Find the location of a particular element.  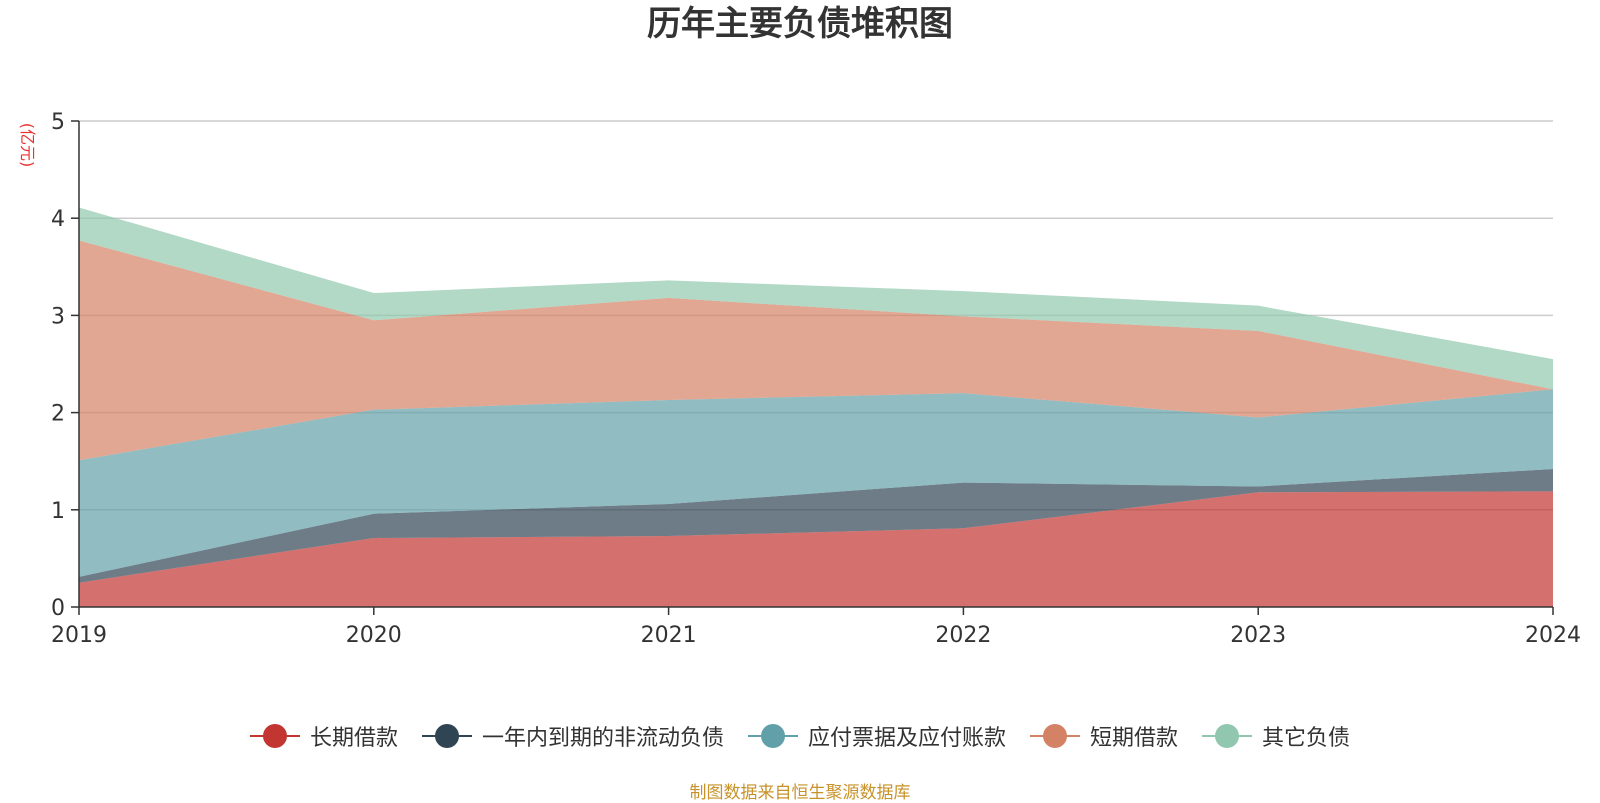

legend-item-5: 其它负债 is located at coordinates (1276, 736).